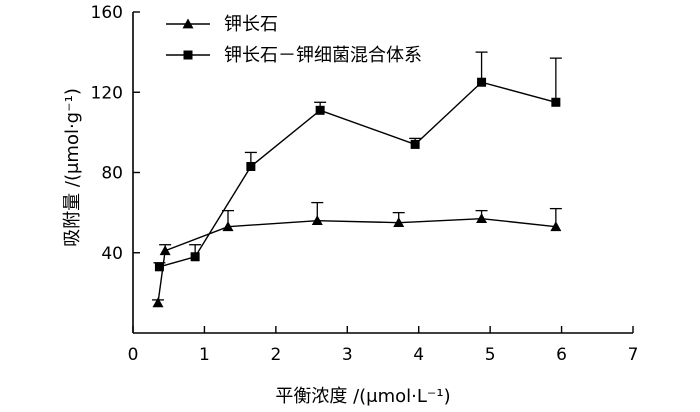 The image size is (700, 412). What do you see at coordinates (204, 355) in the screenshot?
I see `x-tick-label: 1` at bounding box center [204, 355].